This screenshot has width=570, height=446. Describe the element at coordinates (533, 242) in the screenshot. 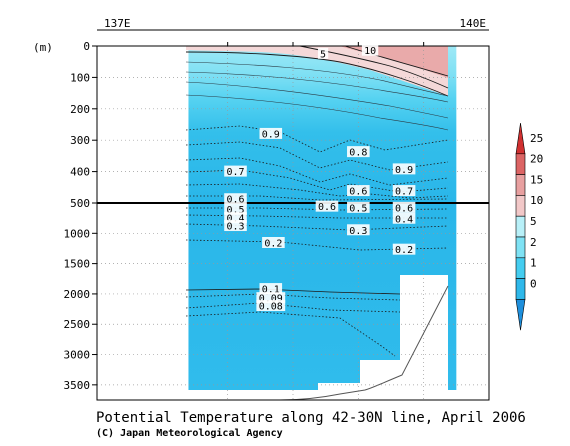

I see `colorbar-label: 2` at that location.